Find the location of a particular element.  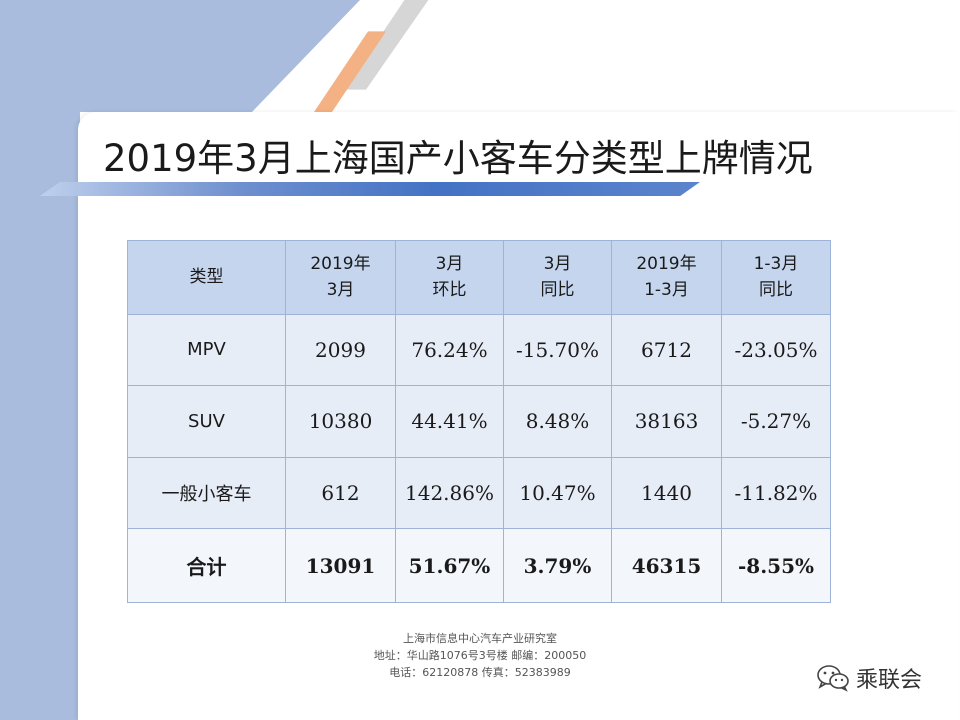

table-cell-total: -8.55% is located at coordinates (776, 565).